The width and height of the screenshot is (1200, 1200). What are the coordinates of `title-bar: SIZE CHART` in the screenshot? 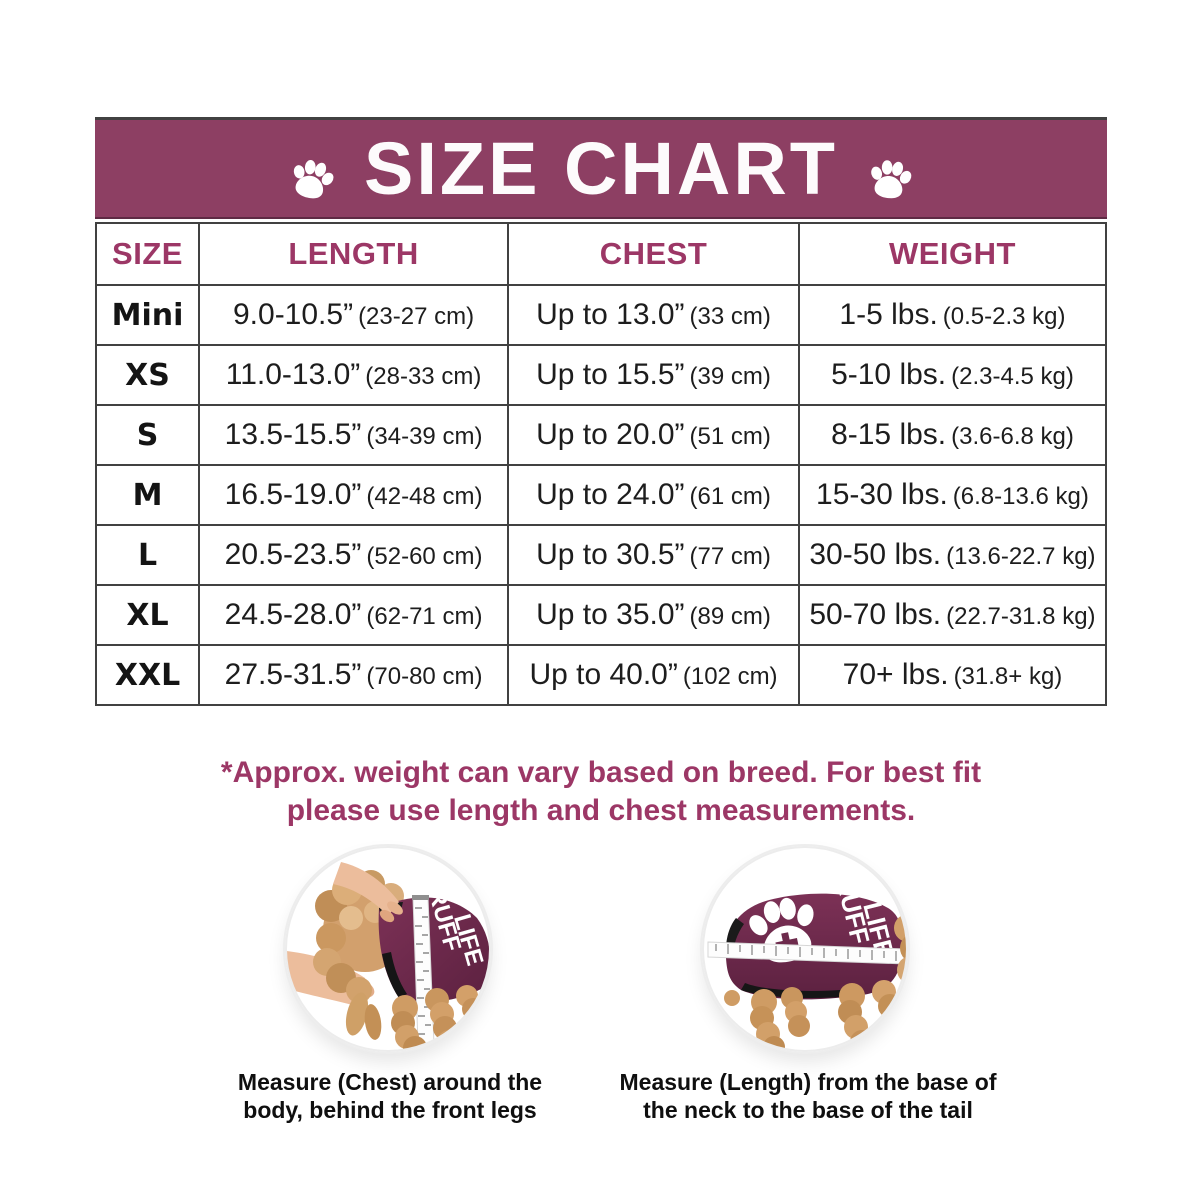 It's located at (601, 168).